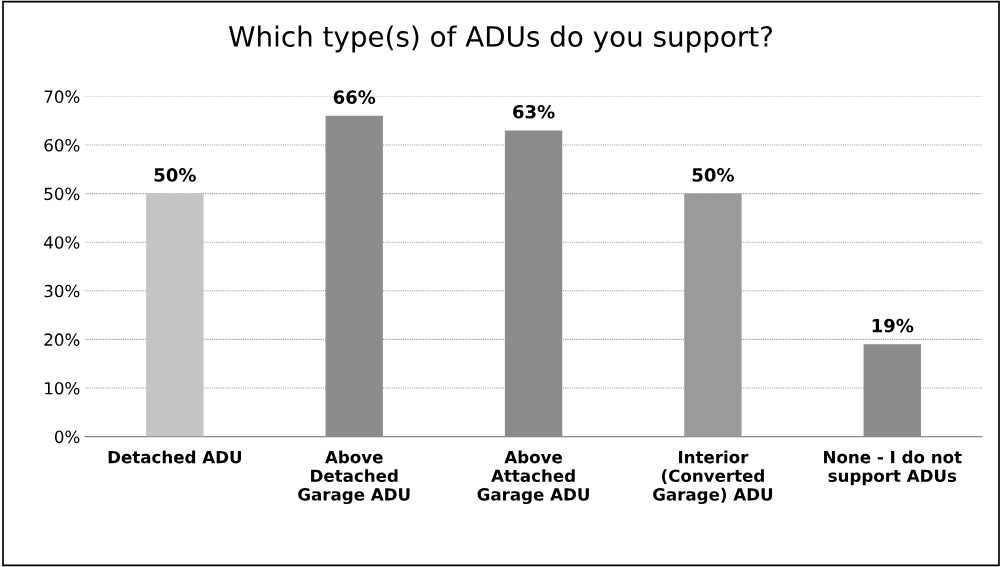 Image resolution: width=1002 pixels, height=567 pixels. What do you see at coordinates (533, 477) in the screenshot?
I see `x-tick-label: Above Attached Garage ADU` at bounding box center [533, 477].